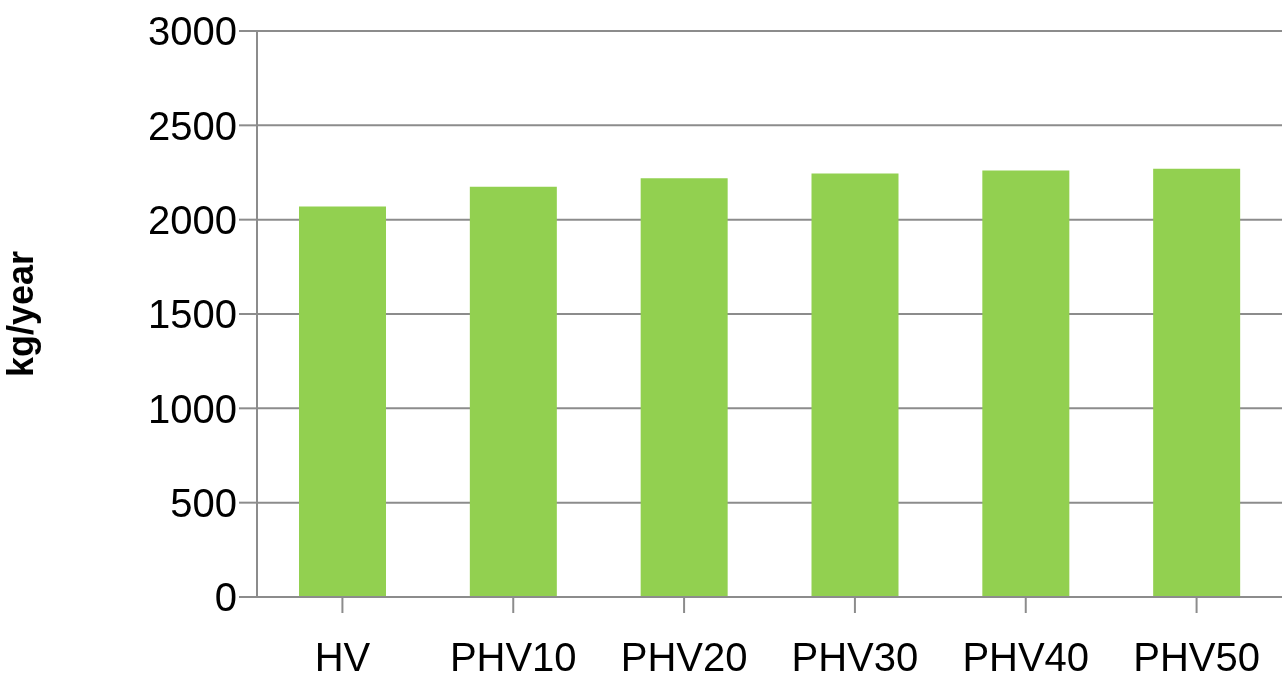 This screenshot has width=1282, height=684. What do you see at coordinates (203, 502) in the screenshot?
I see `y-tick-label: 500` at bounding box center [203, 502].